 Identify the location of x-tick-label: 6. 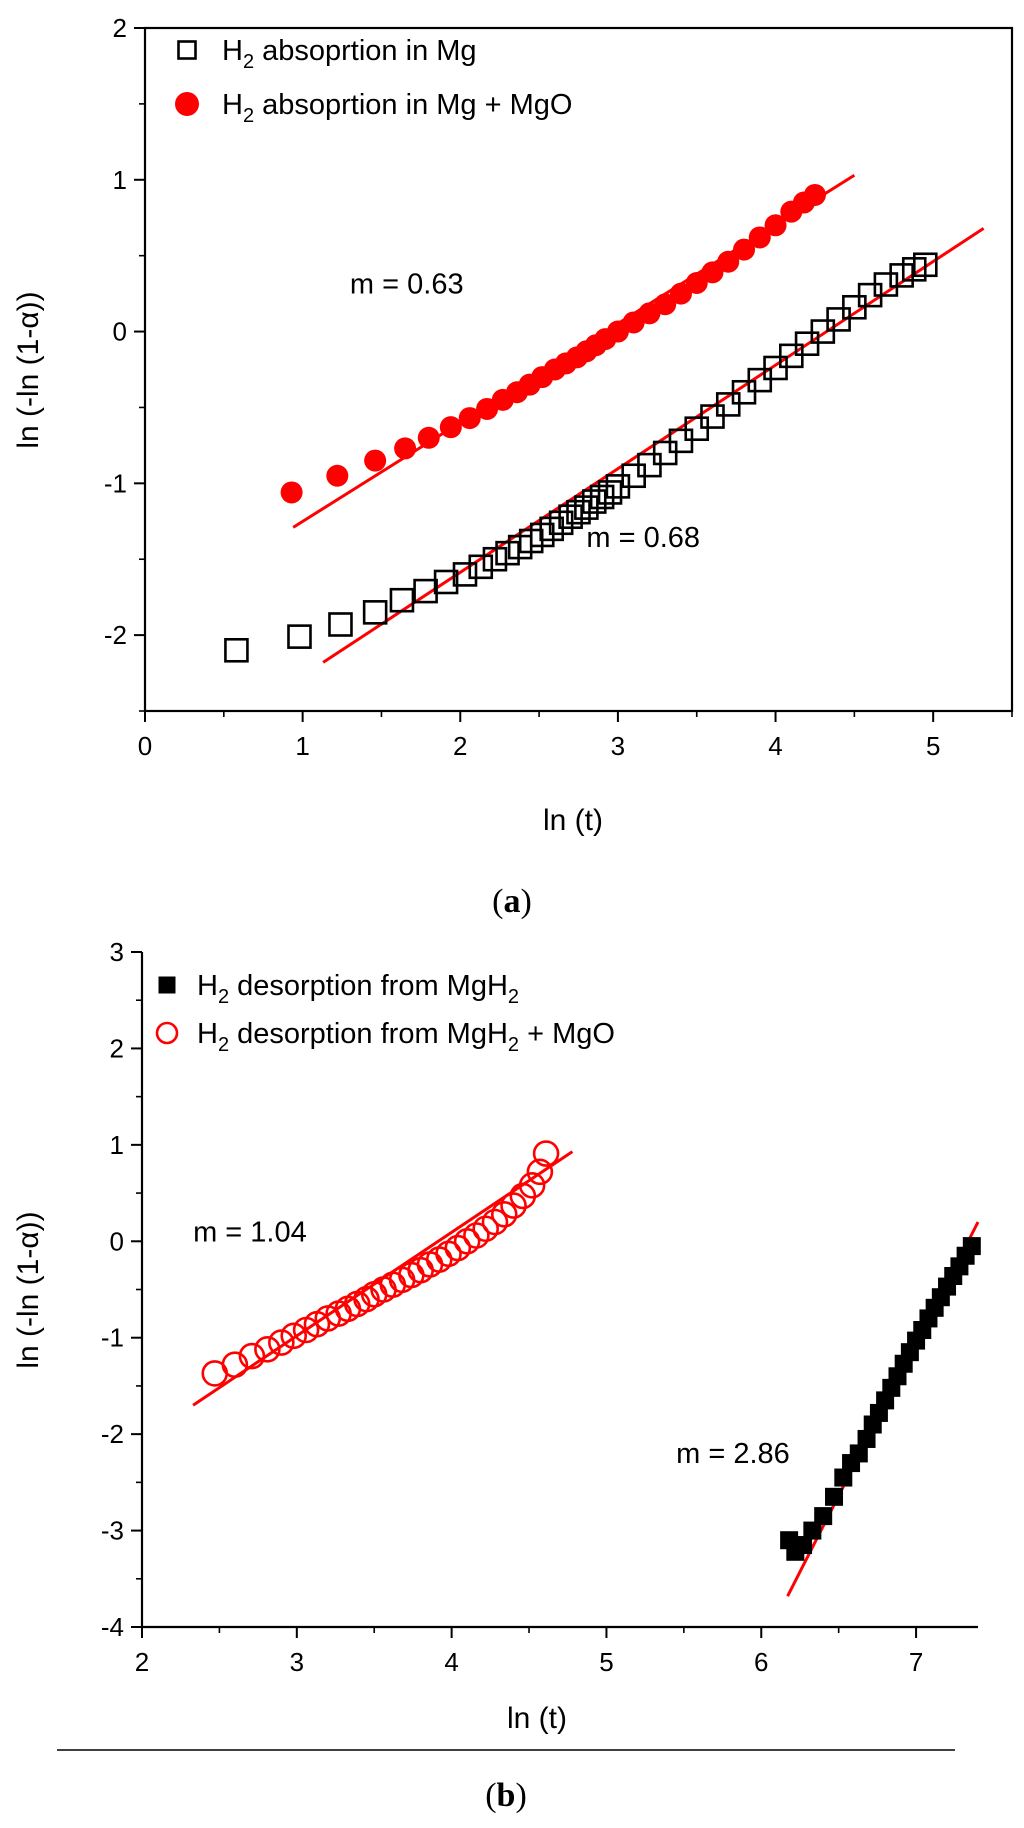
(761, 1662).